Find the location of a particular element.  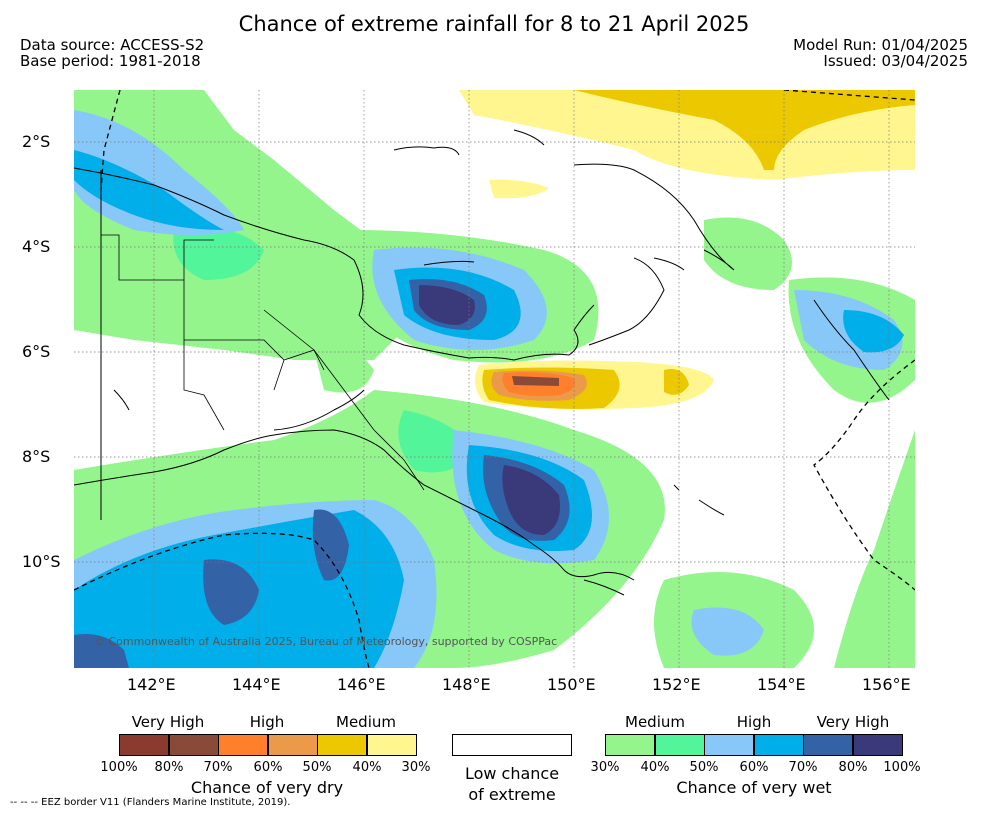

wet-tick: 60% is located at coordinates (754, 767).